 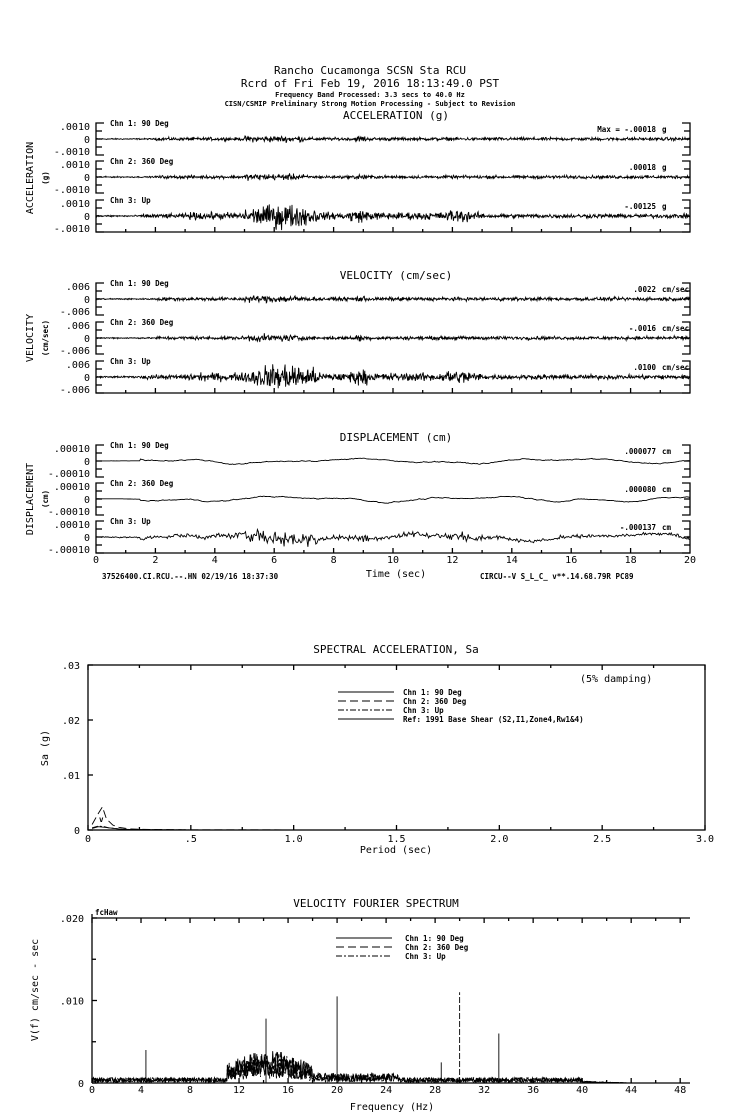 I want to click on acceleration-yunit: (g), so click(x=45, y=178).